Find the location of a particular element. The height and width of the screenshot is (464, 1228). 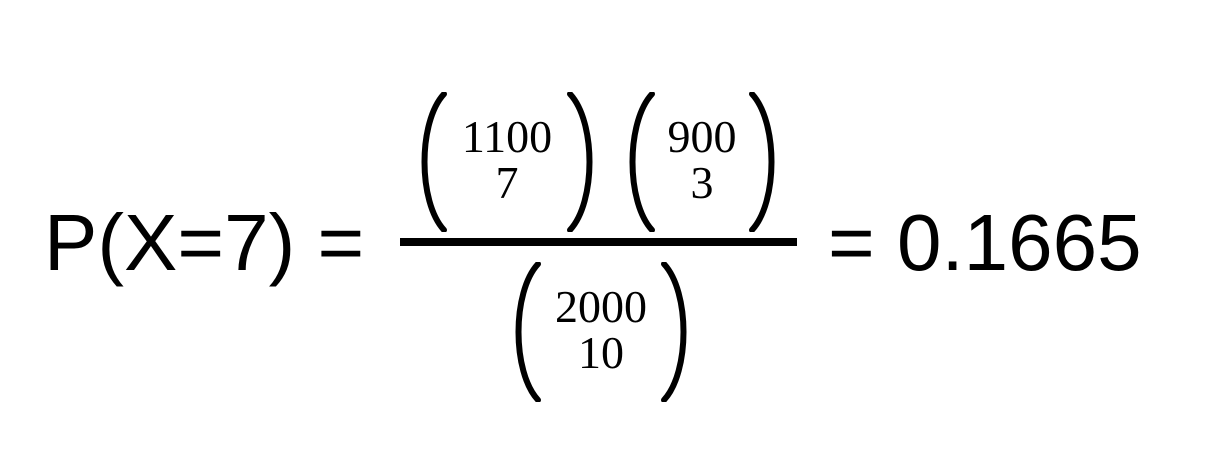

equation-lhs: P(X=7) = is located at coordinates (204, 242).